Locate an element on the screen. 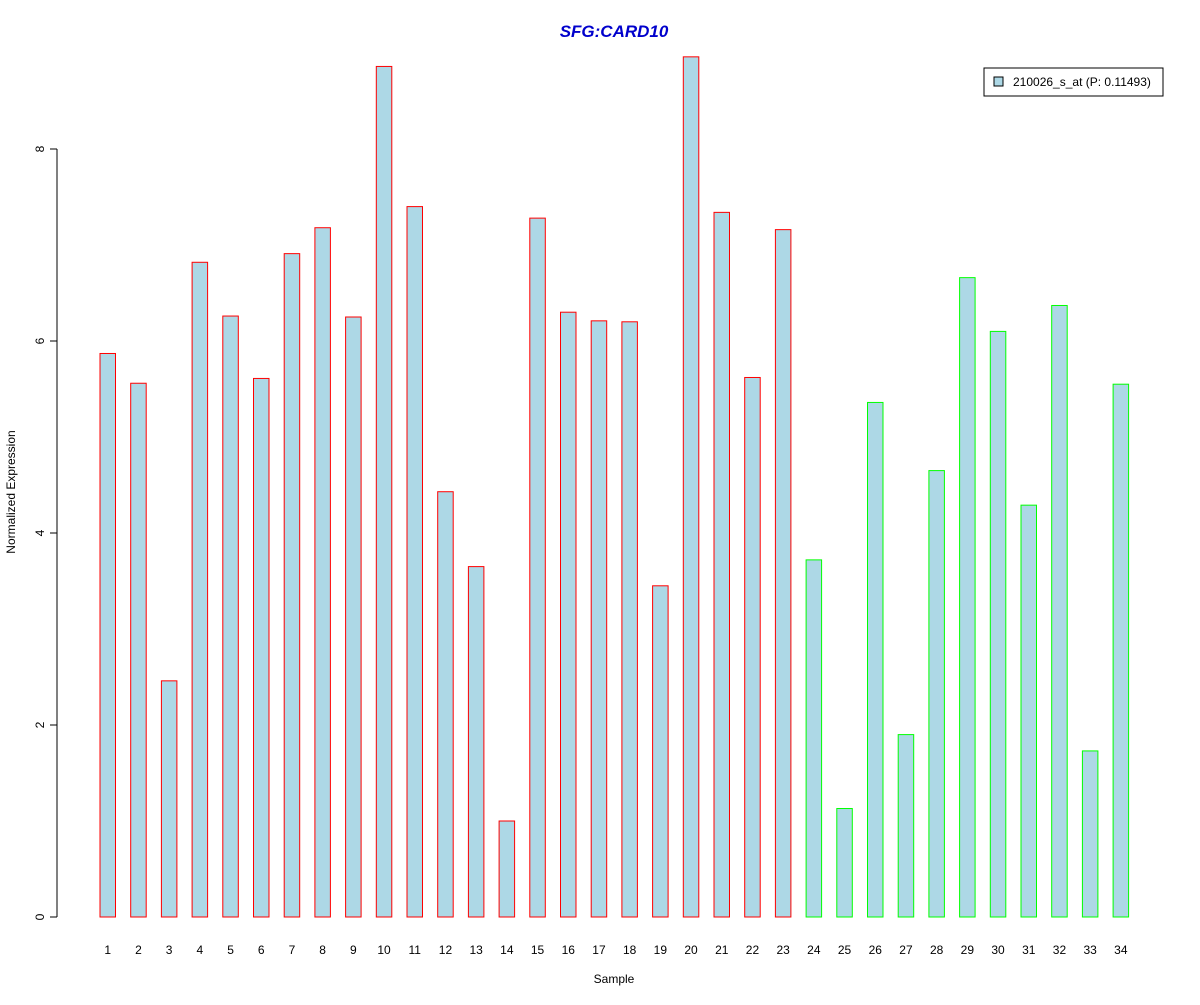 The height and width of the screenshot is (1005, 1200). x-tick-label: 7 is located at coordinates (292, 950).